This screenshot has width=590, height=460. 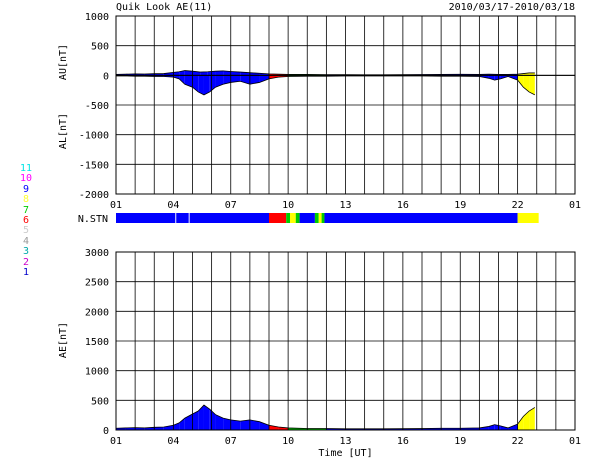 I want to click on y-tick-label: -2000, so click(x=94, y=195).